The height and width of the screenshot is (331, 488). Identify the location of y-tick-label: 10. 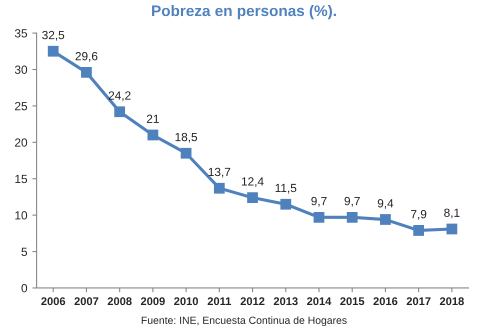
(21, 215).